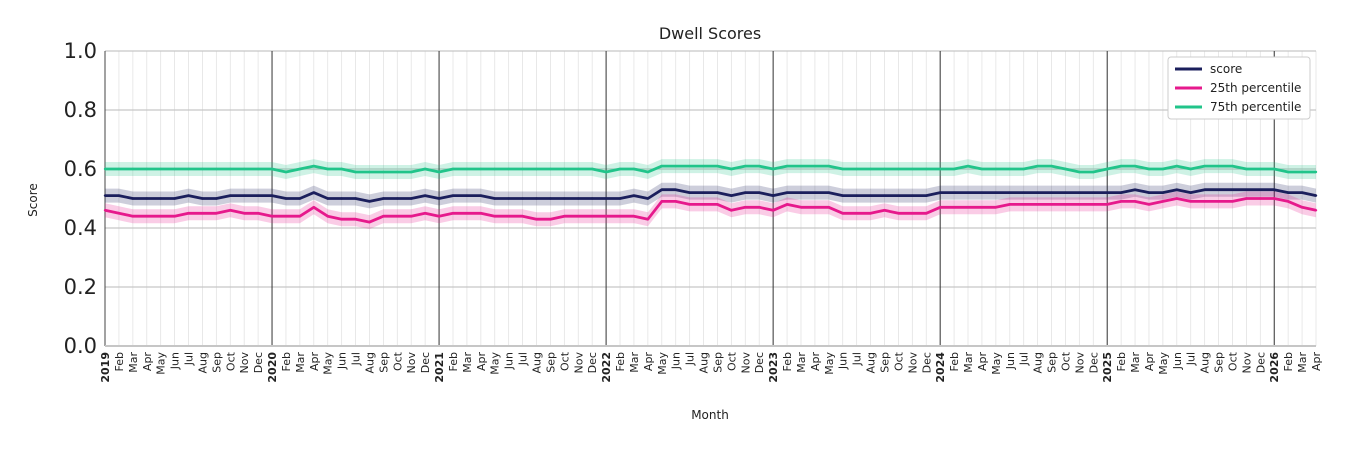 This screenshot has height=450, width=1350. Describe the element at coordinates (704, 362) in the screenshot. I see `x-tick-label: Aug` at that location.